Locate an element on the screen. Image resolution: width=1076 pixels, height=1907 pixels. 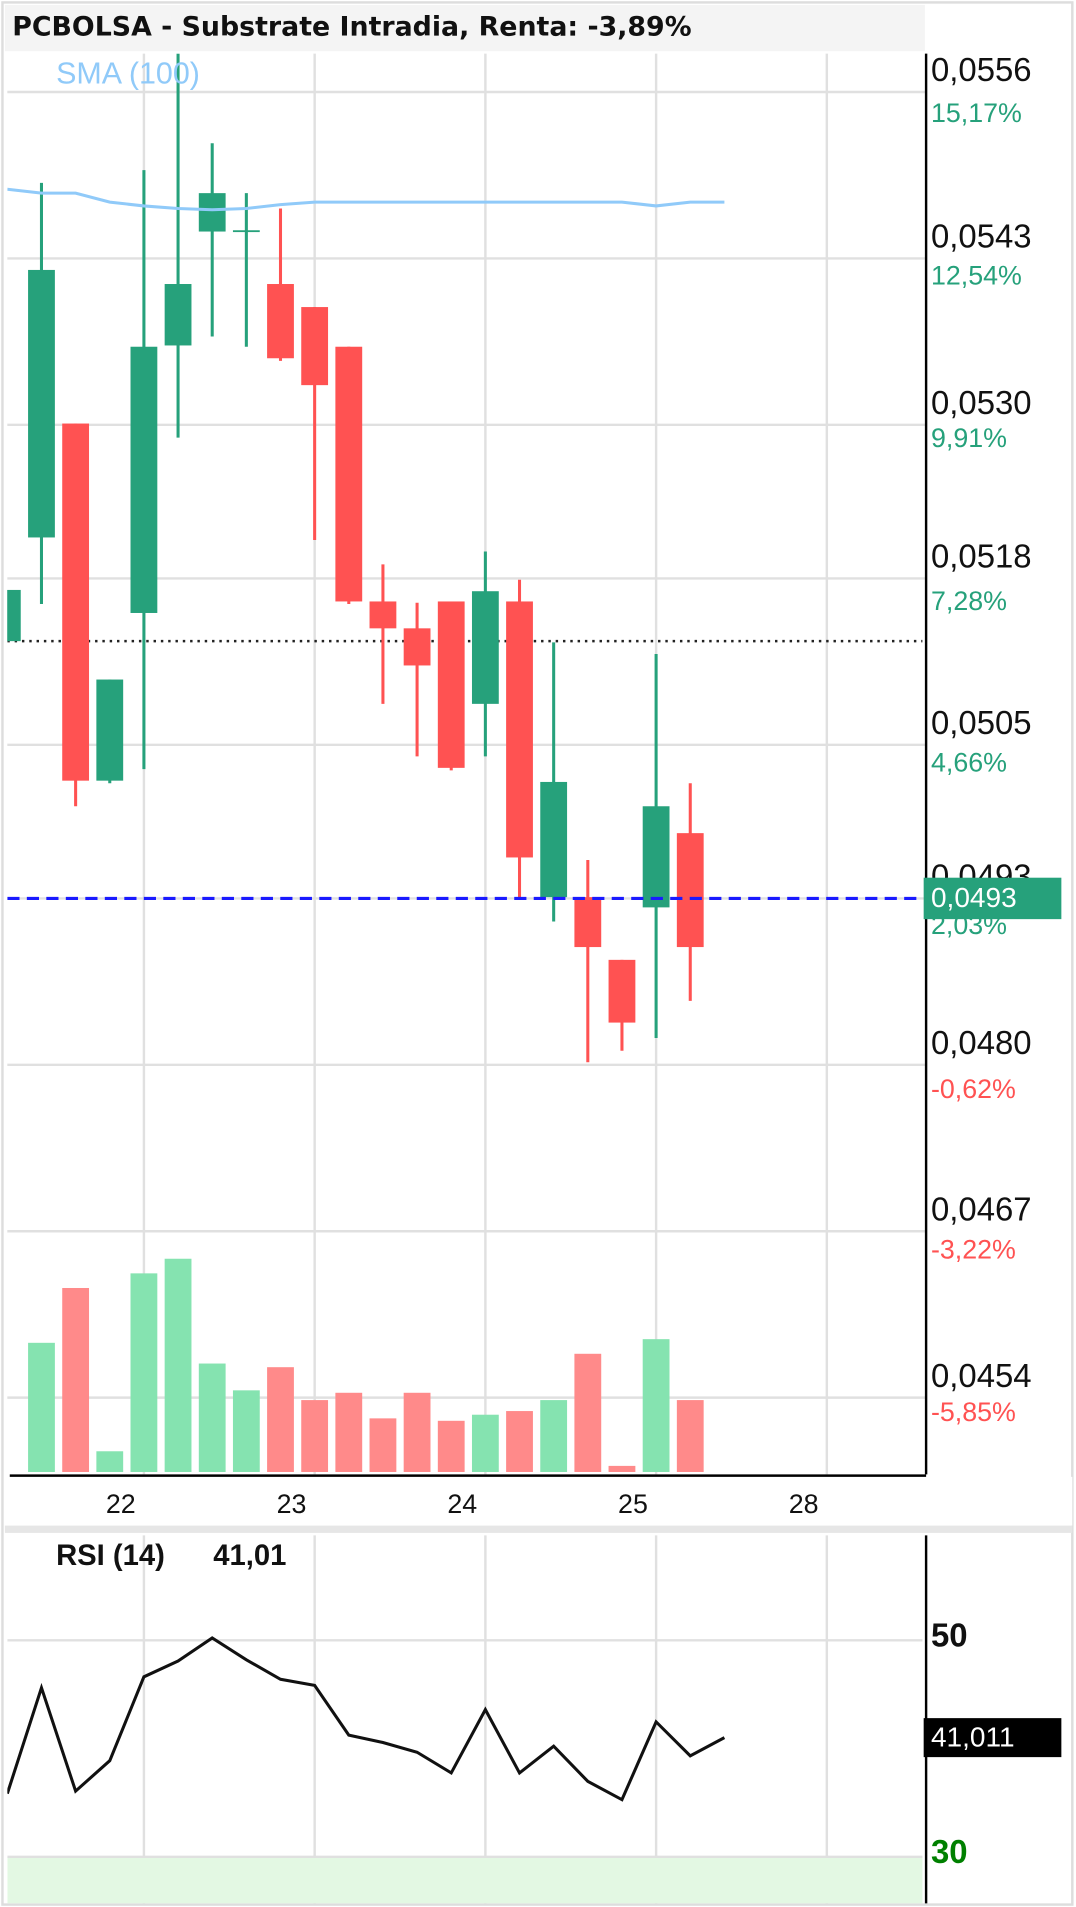
legend-entry: SMA (100) is located at coordinates (128, 74).